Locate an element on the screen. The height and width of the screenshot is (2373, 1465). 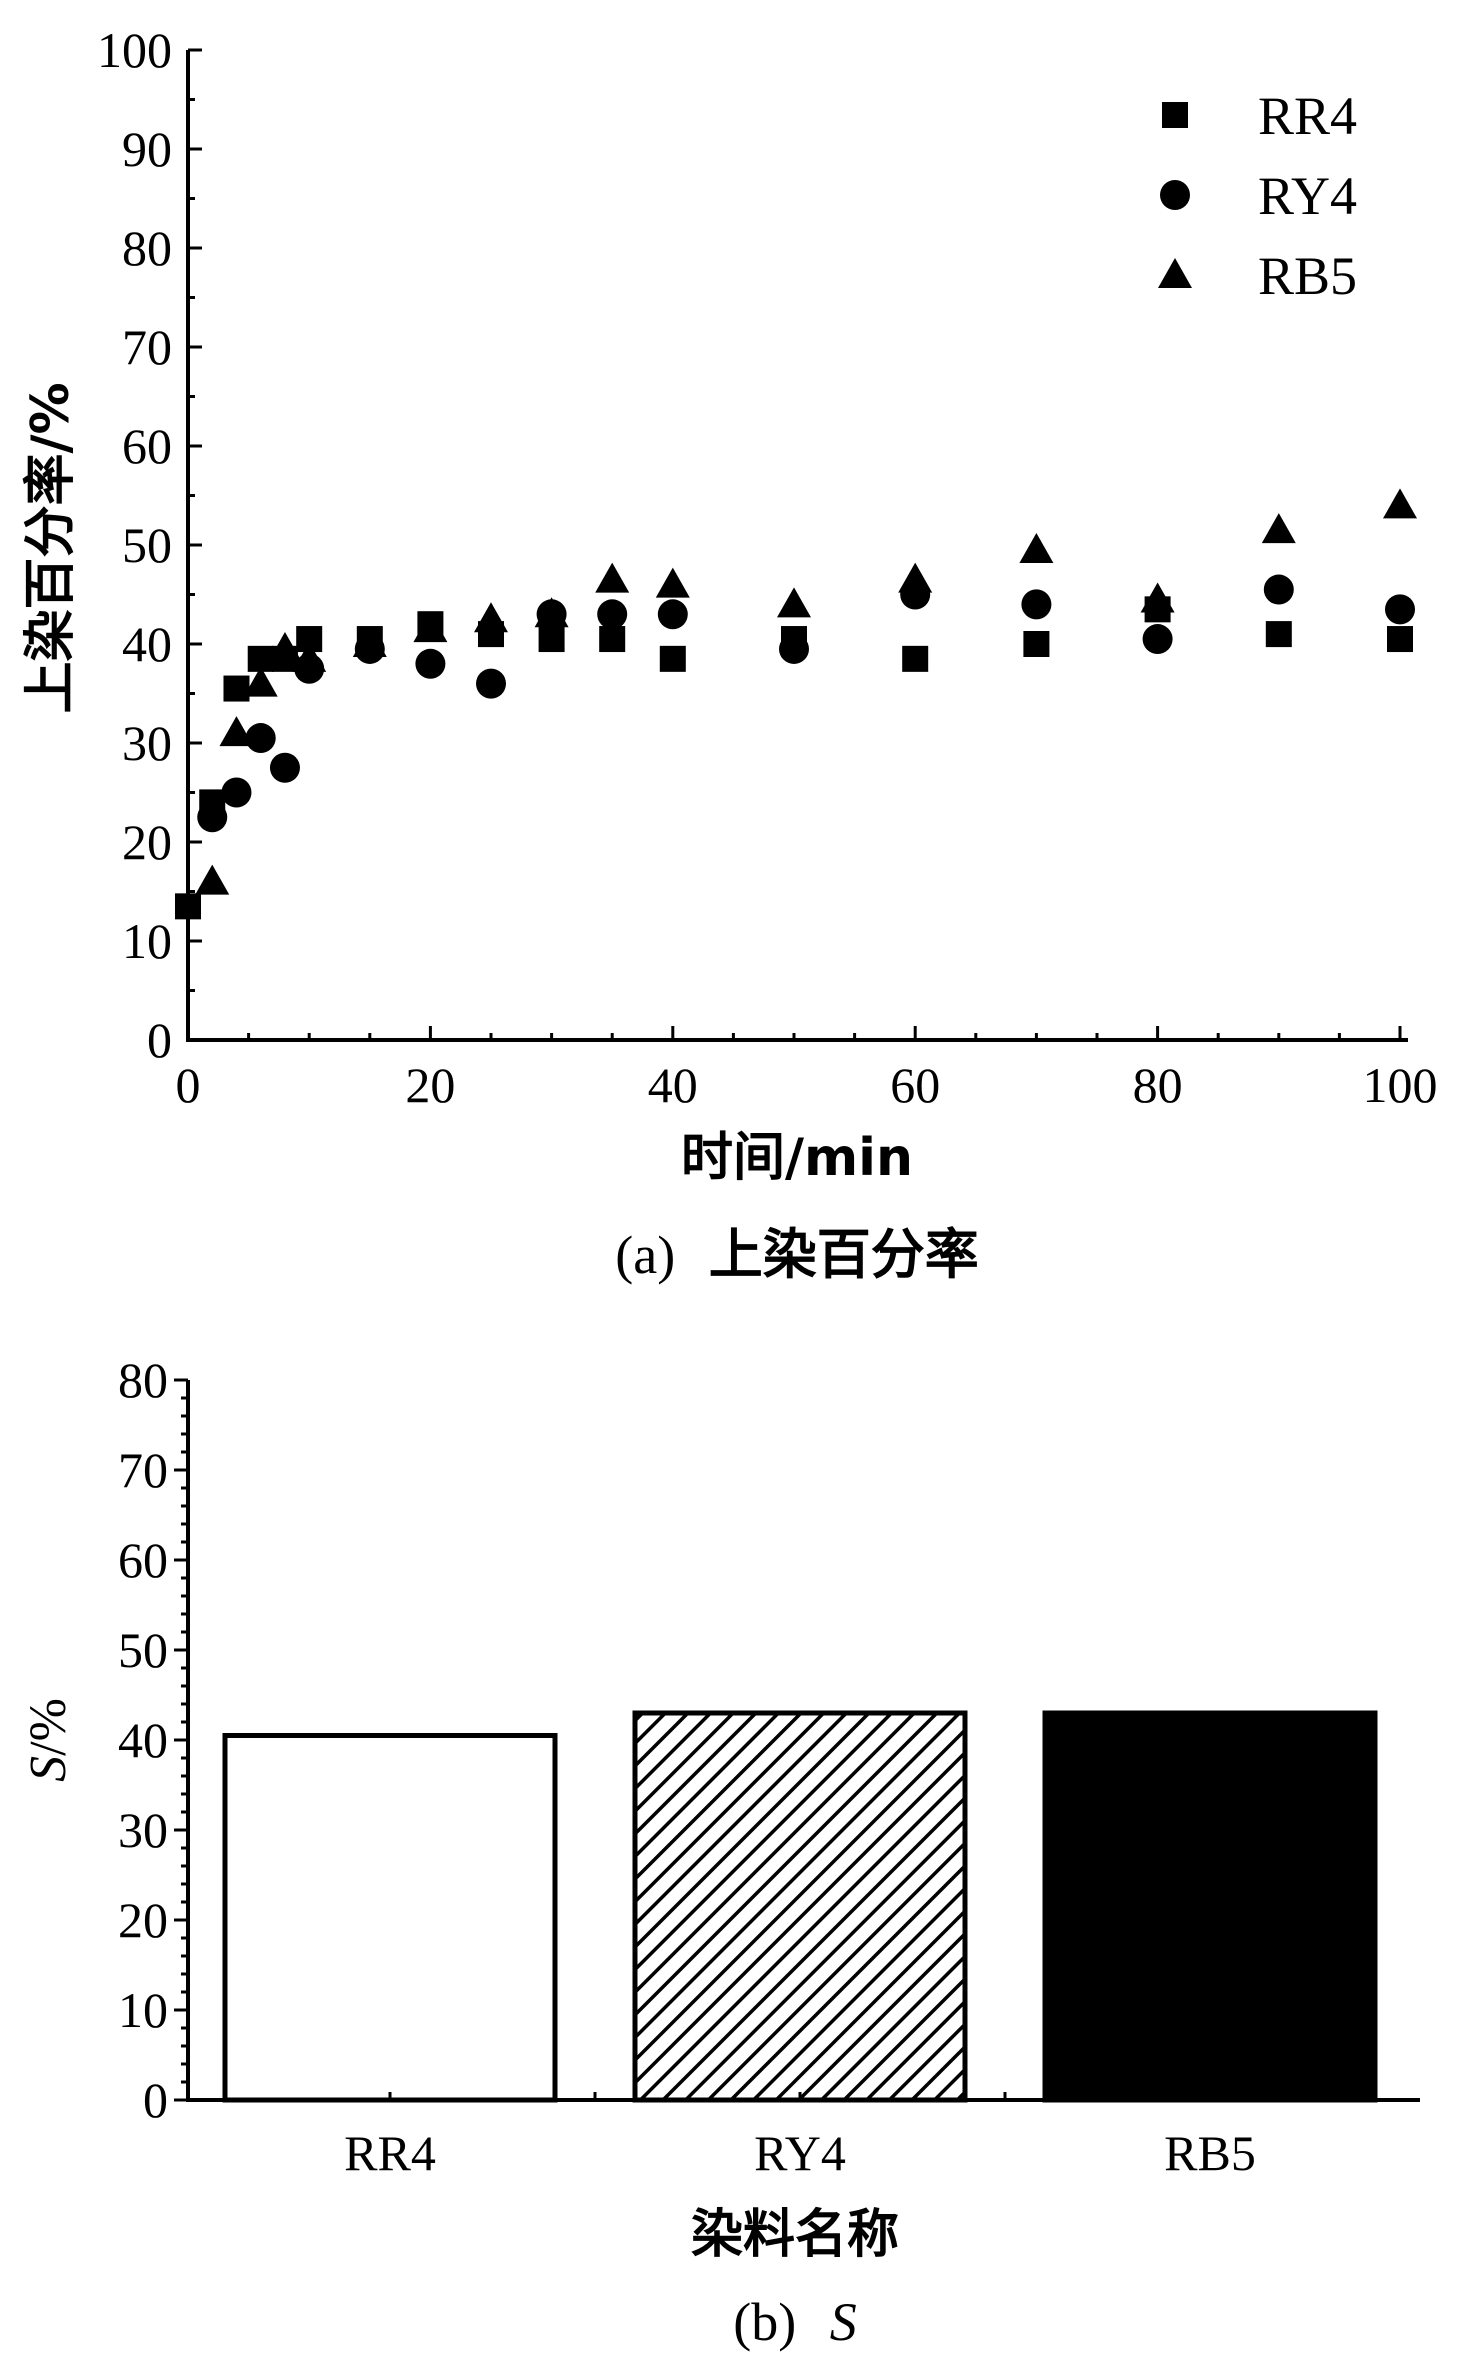
chart-a-x-tick-label: 20 is located at coordinates (430, 1085).